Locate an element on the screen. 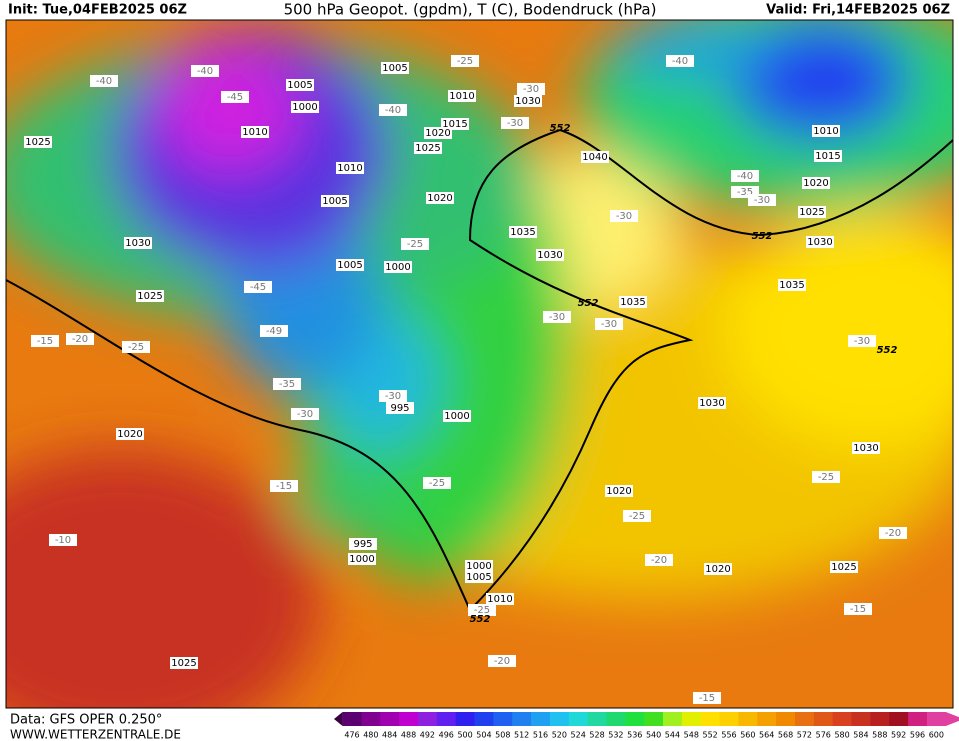  colorbar-label: 512 is located at coordinates (521, 735).